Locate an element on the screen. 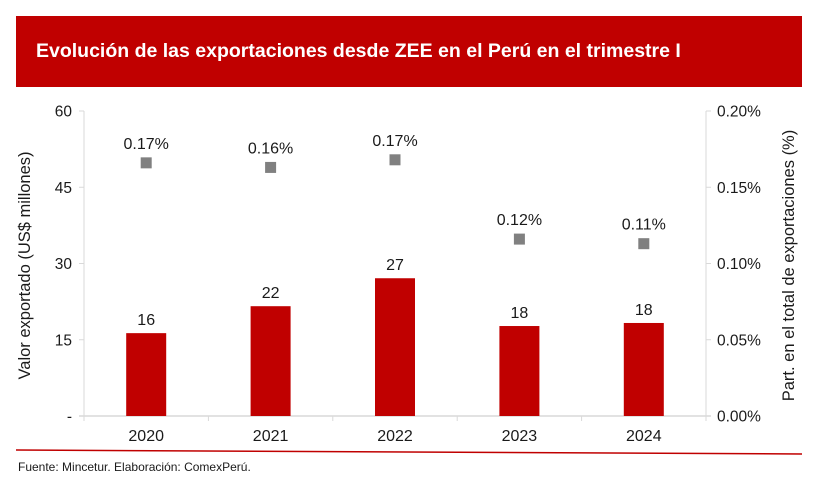 This screenshot has width=818, height=484. x-tick-label: 2022 is located at coordinates (395, 436).